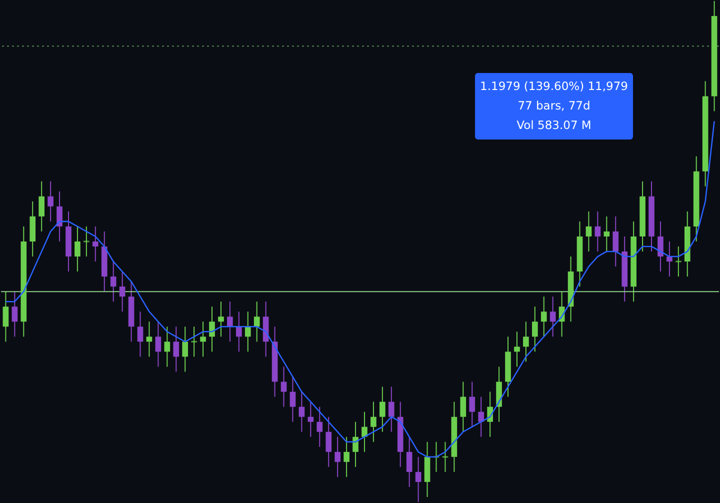  Describe the element at coordinates (554, 125) in the screenshot. I see `annotation: Vol 583.07 M` at that location.